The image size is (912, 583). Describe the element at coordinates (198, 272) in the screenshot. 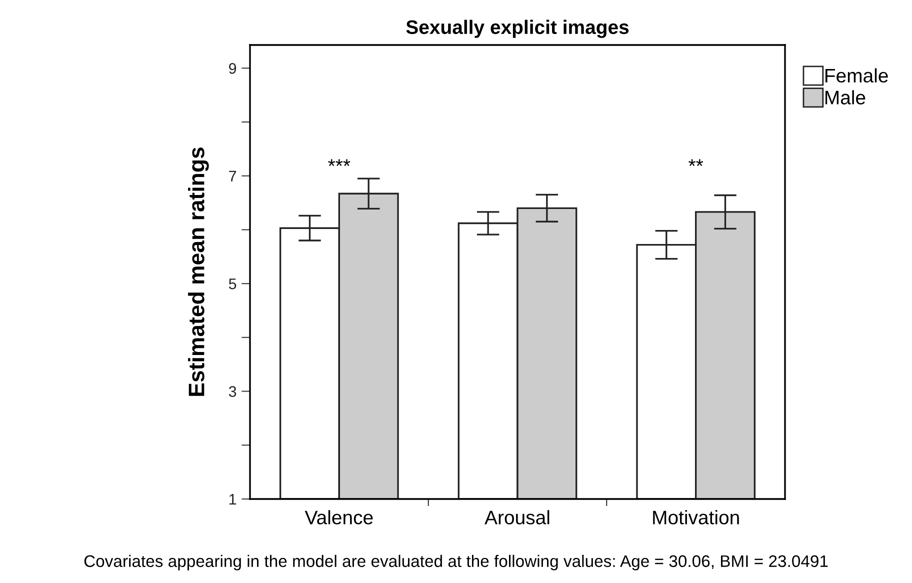

I see `y-axis-title: Estimated mean ratings` at that location.